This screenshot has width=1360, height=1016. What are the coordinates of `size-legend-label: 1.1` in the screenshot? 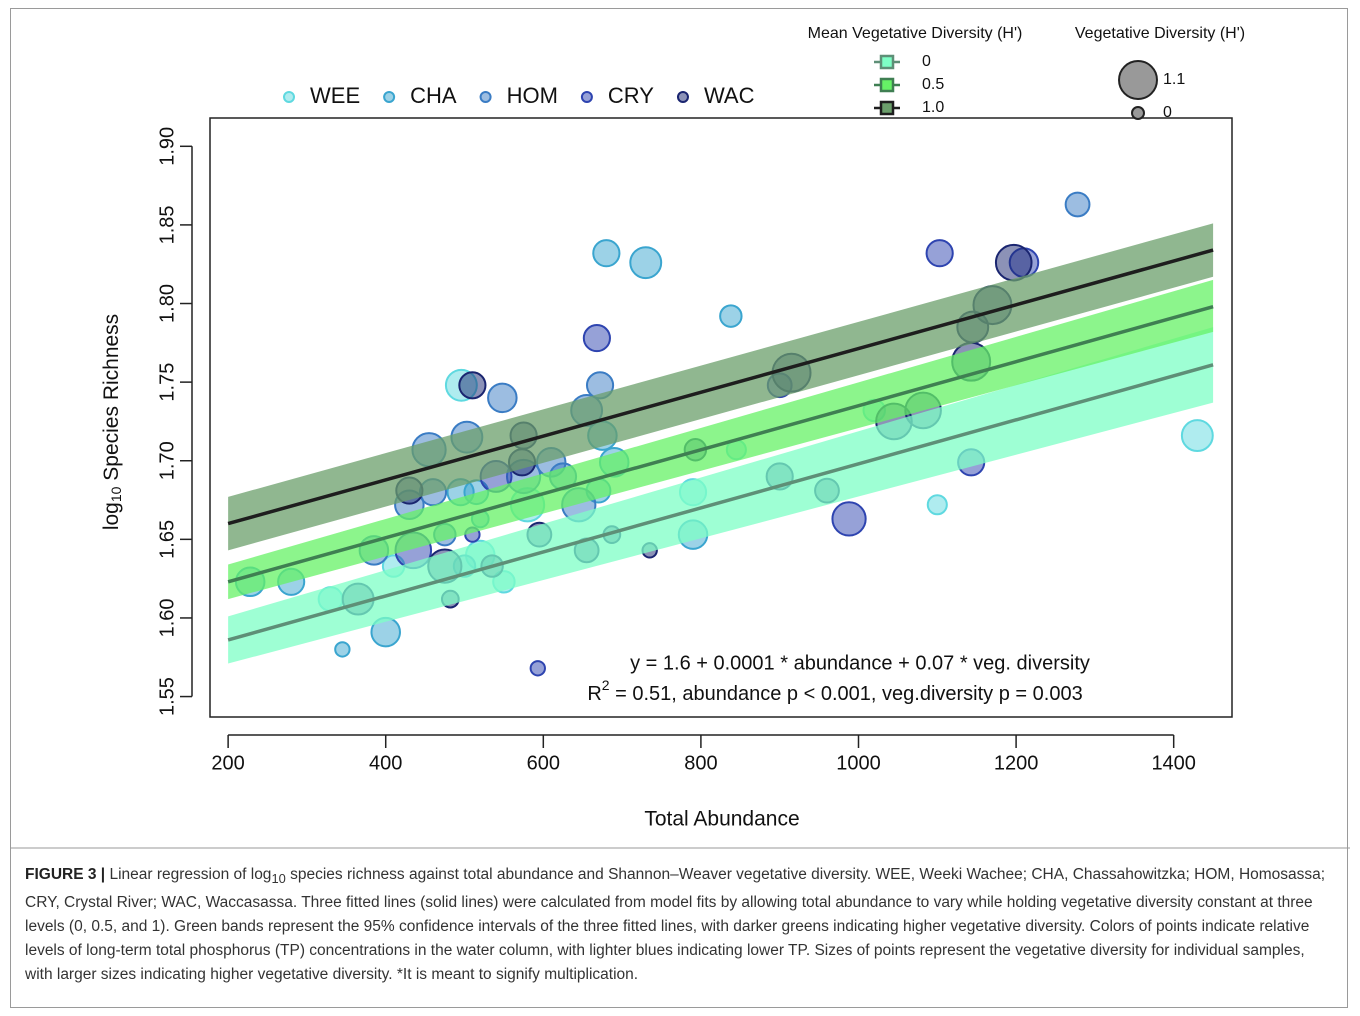 It's located at (1174, 79).